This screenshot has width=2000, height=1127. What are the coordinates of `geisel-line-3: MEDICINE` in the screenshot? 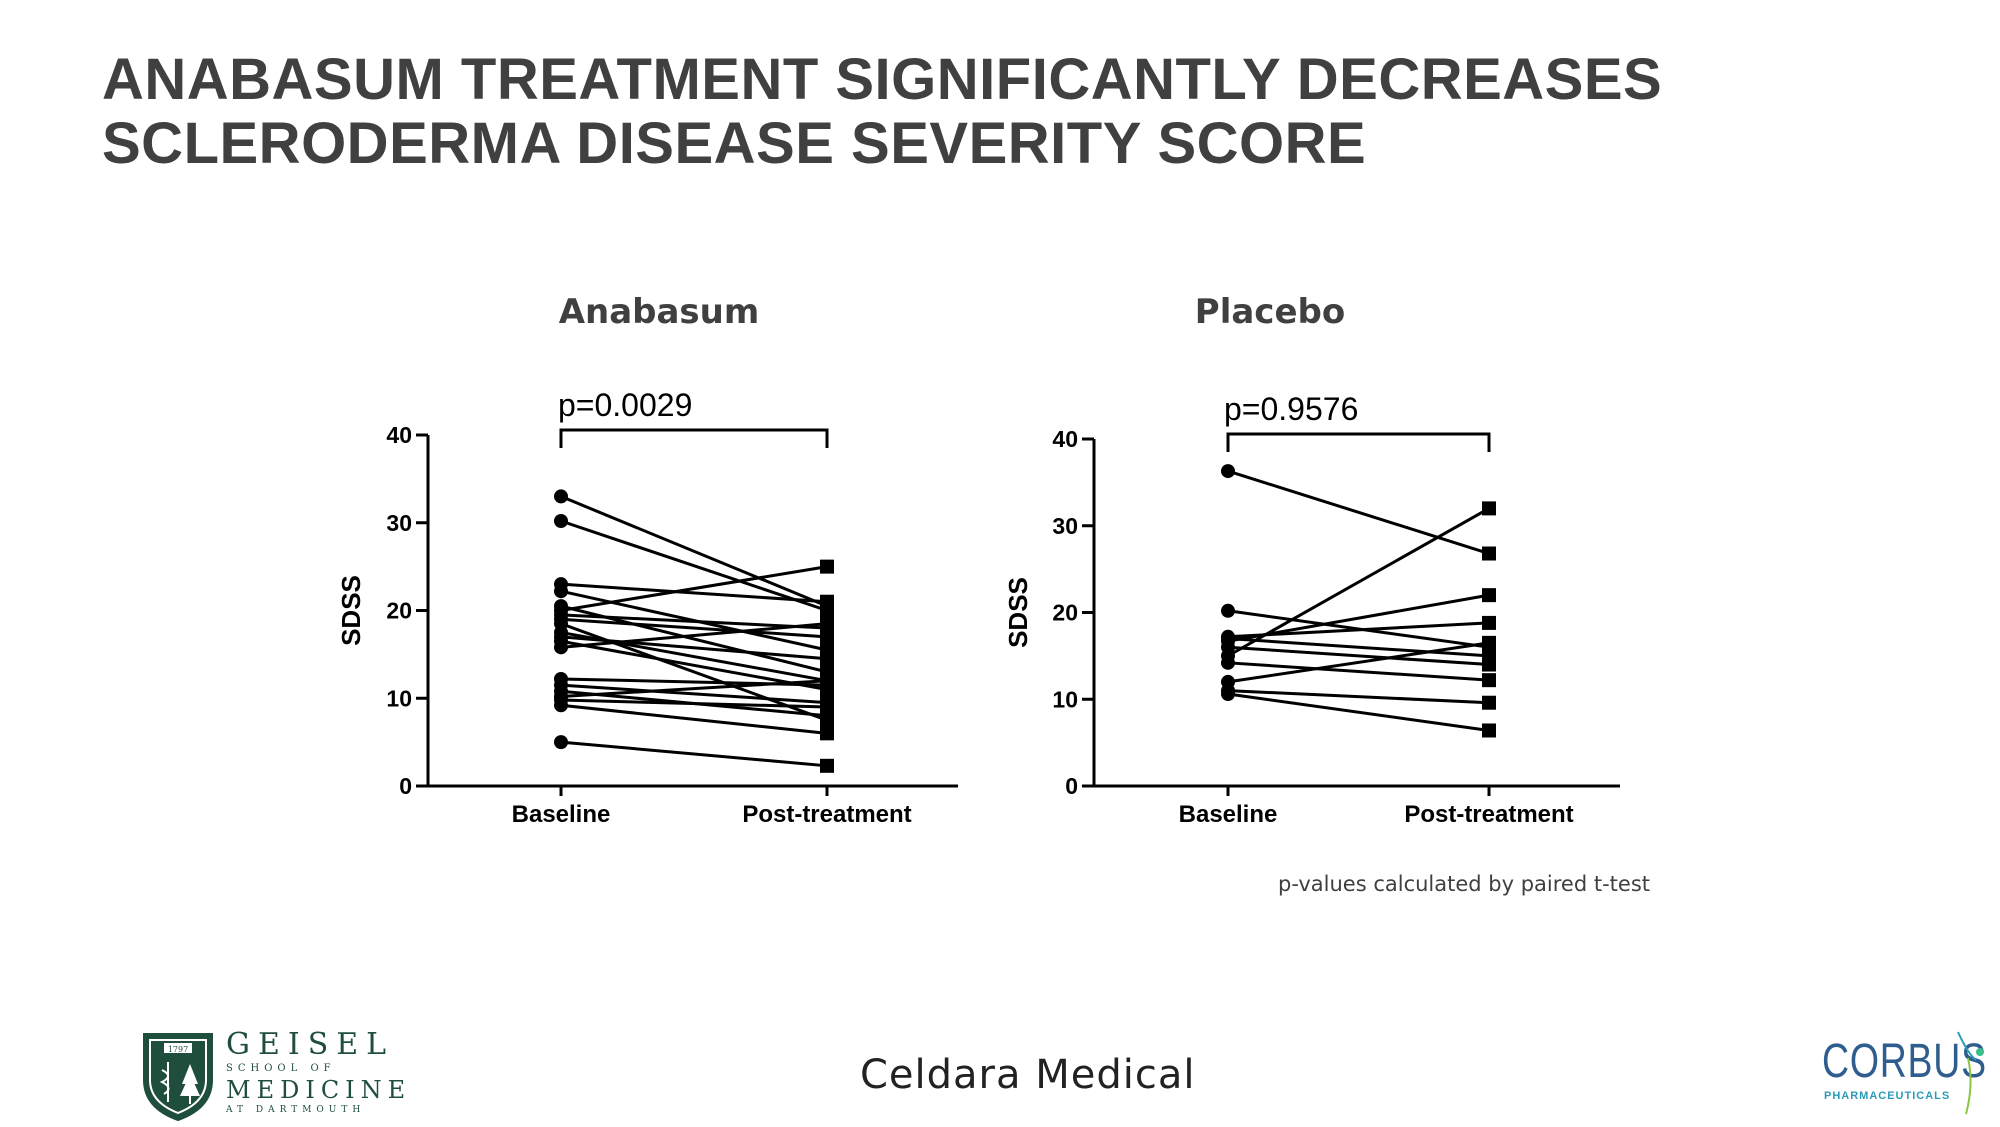 It's located at (319, 1090).